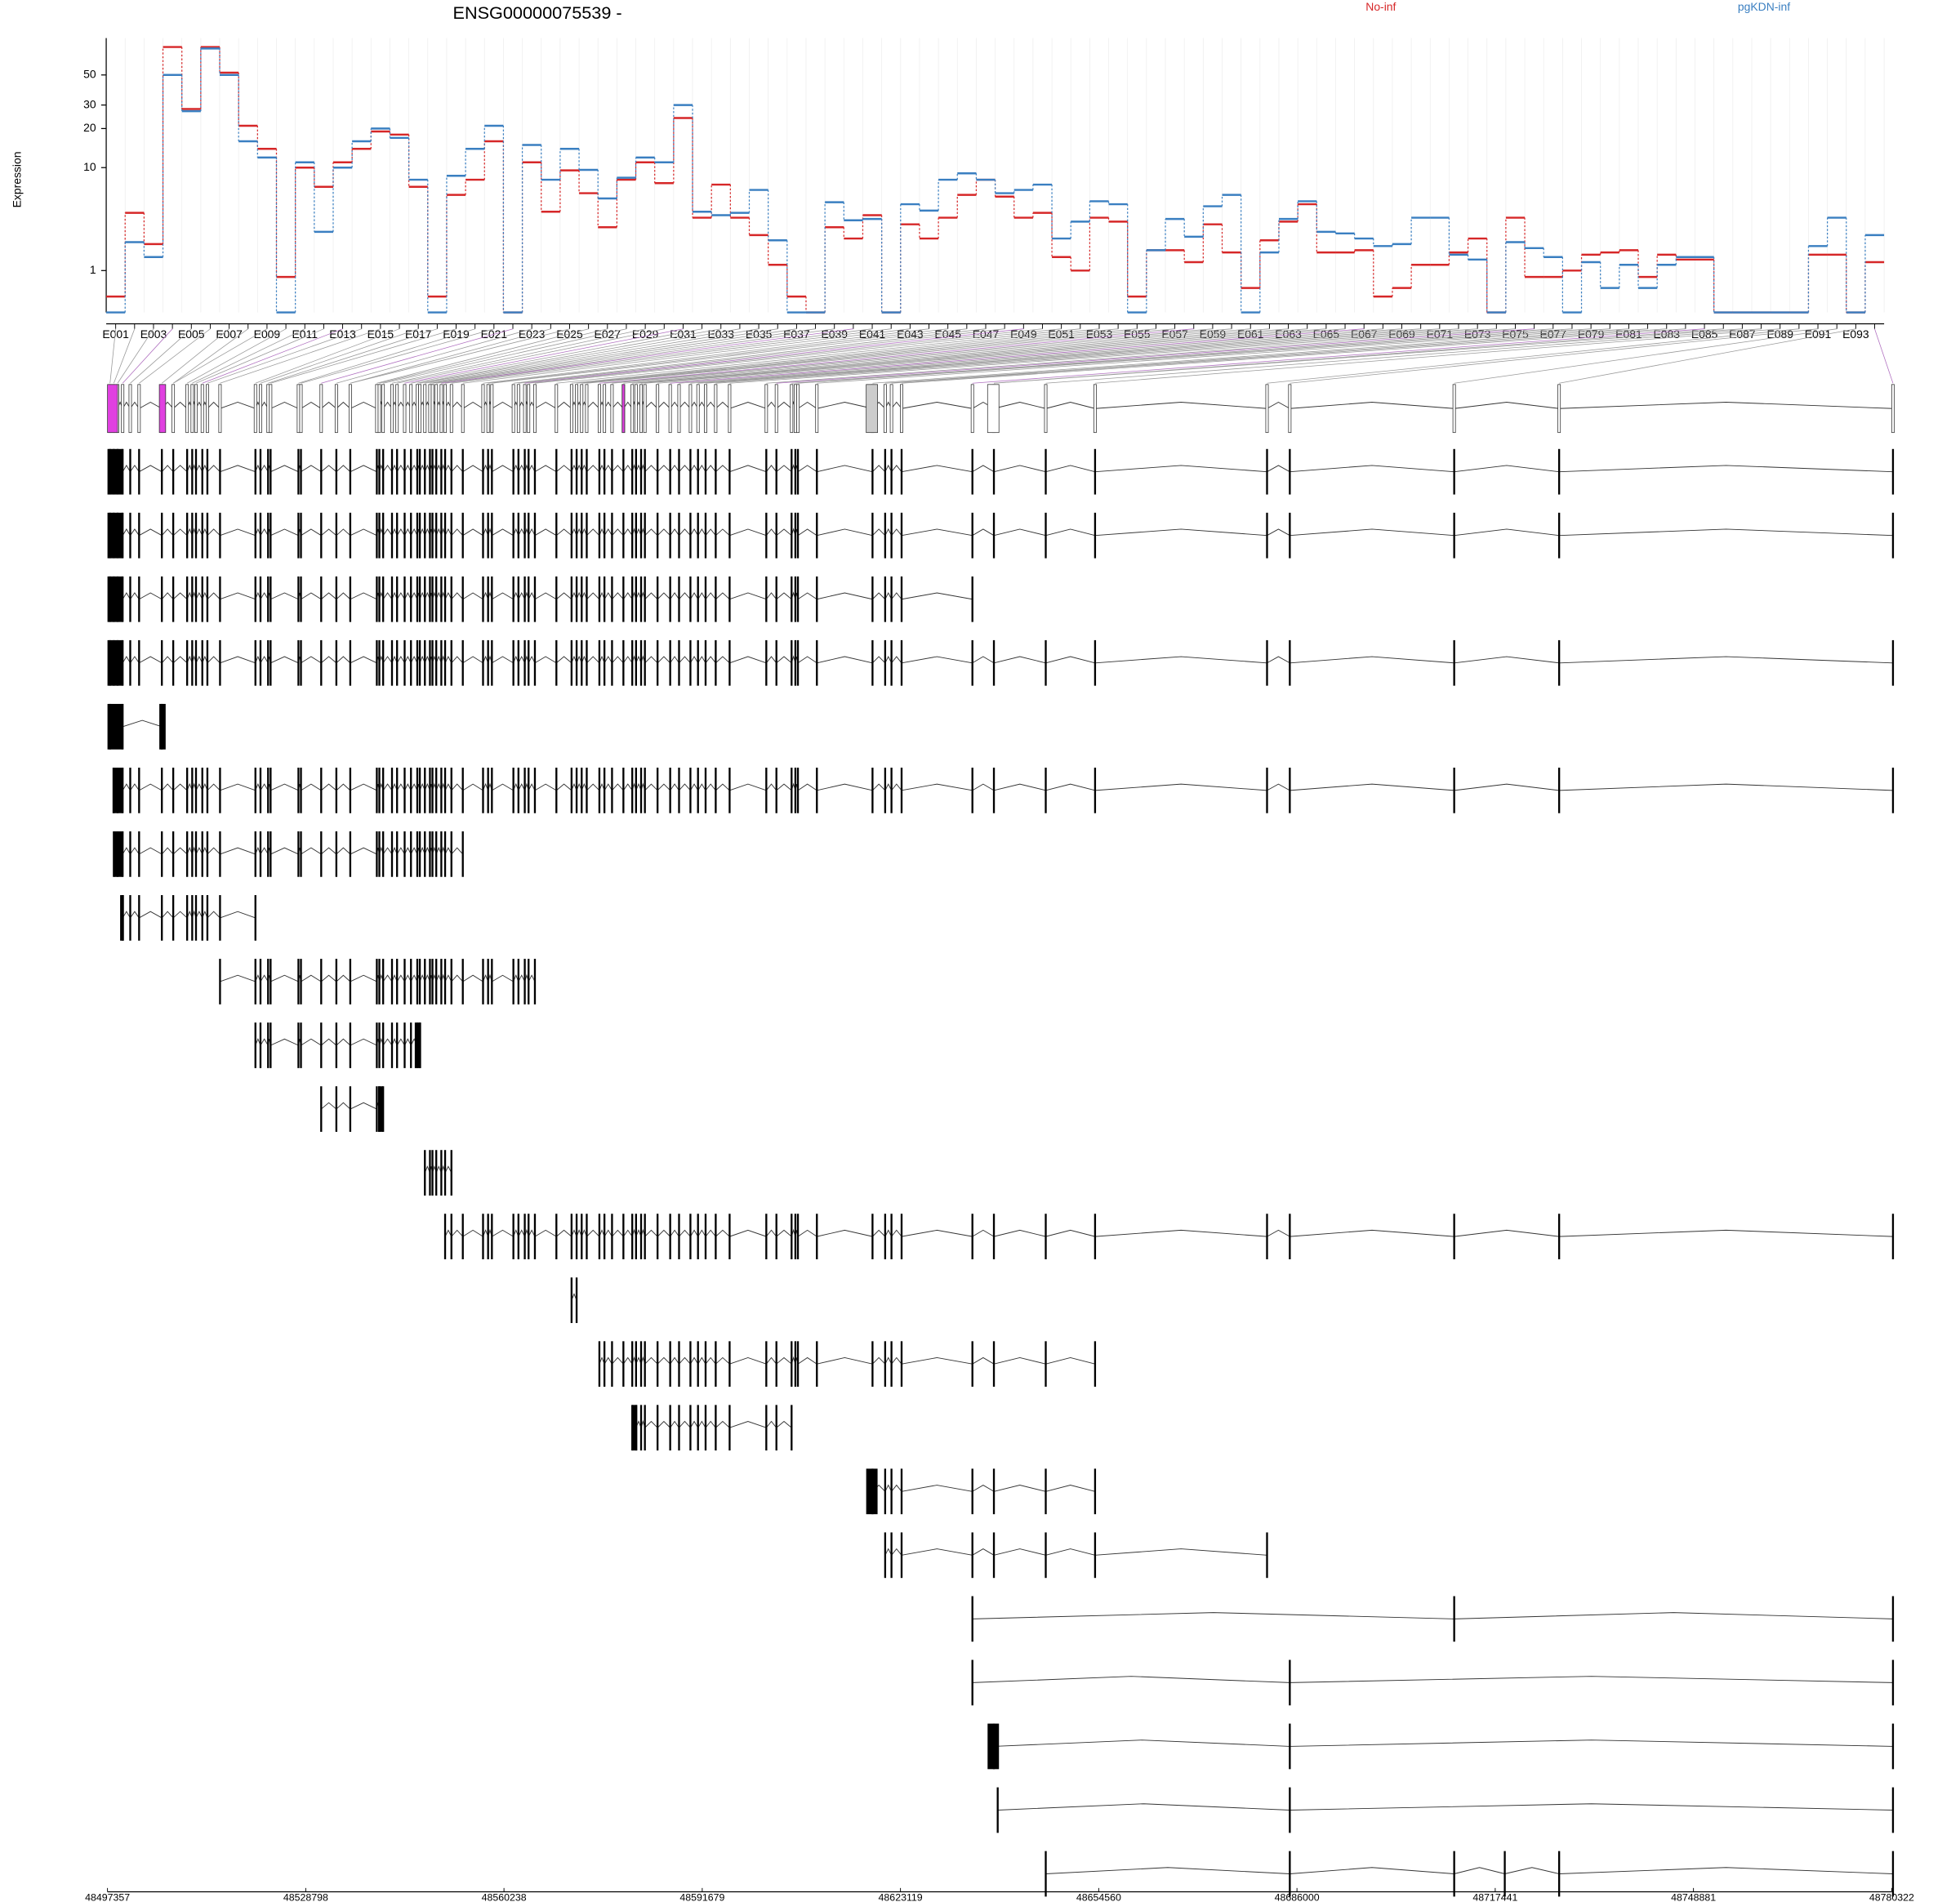 The image size is (1960, 1902). What do you see at coordinates (93, 269) in the screenshot?
I see `y-tick-label: 1` at bounding box center [93, 269].